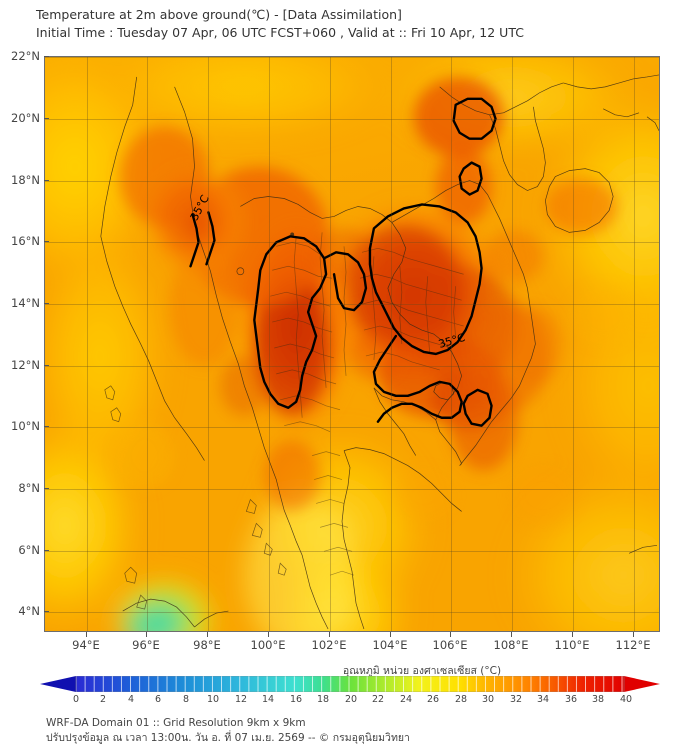 This screenshot has width=676, height=756. Describe the element at coordinates (146, 645) in the screenshot. I see `x-tick-label: 96°E` at that location.